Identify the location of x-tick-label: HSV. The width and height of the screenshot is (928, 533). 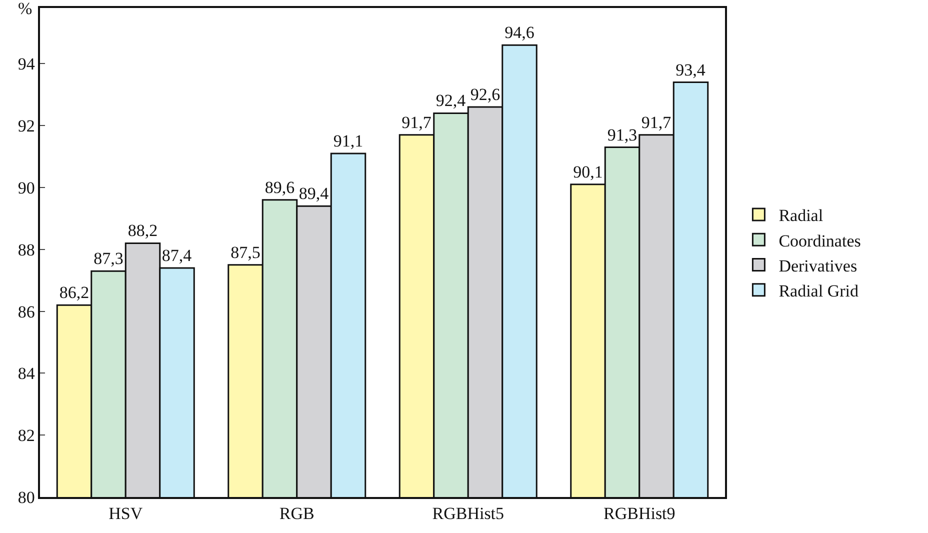
(126, 514).